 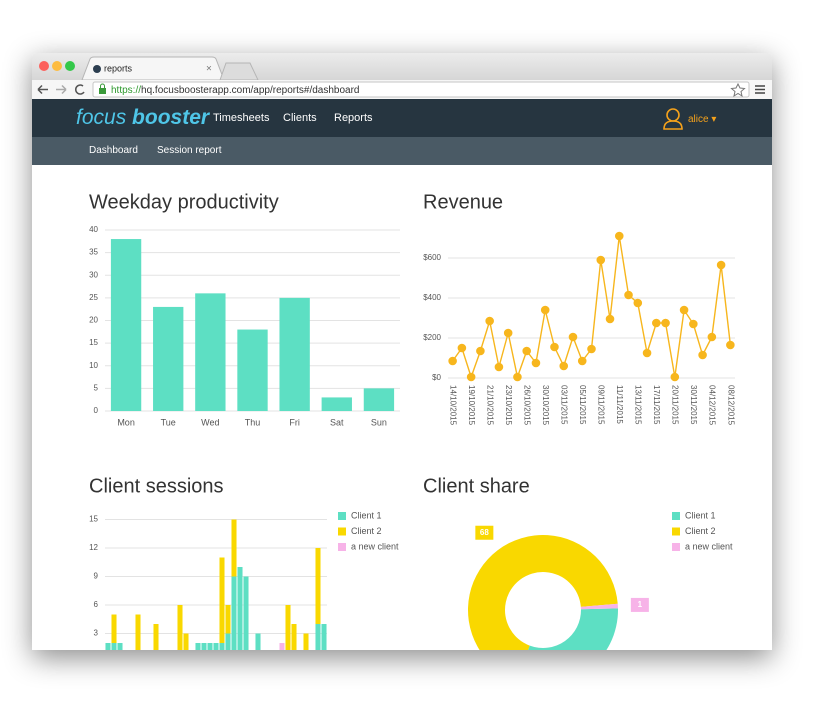 What do you see at coordinates (545, 405) in the screenshot?
I see `x-tick-label: 30/10/2015` at bounding box center [545, 405].